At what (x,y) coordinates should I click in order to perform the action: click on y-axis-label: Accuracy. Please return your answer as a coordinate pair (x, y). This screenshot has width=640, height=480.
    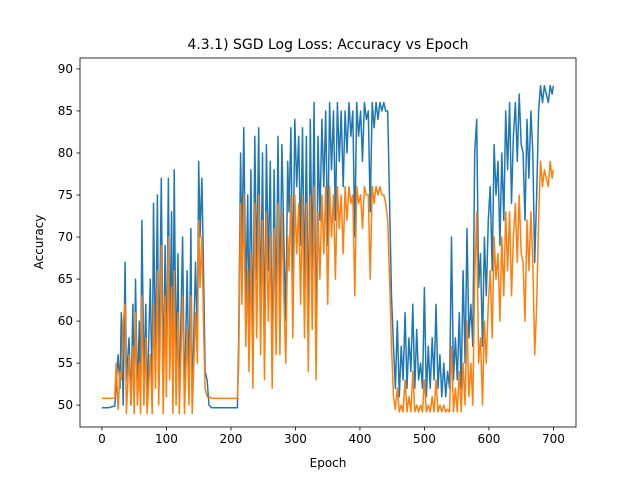
    Looking at the image, I should click on (39, 242).